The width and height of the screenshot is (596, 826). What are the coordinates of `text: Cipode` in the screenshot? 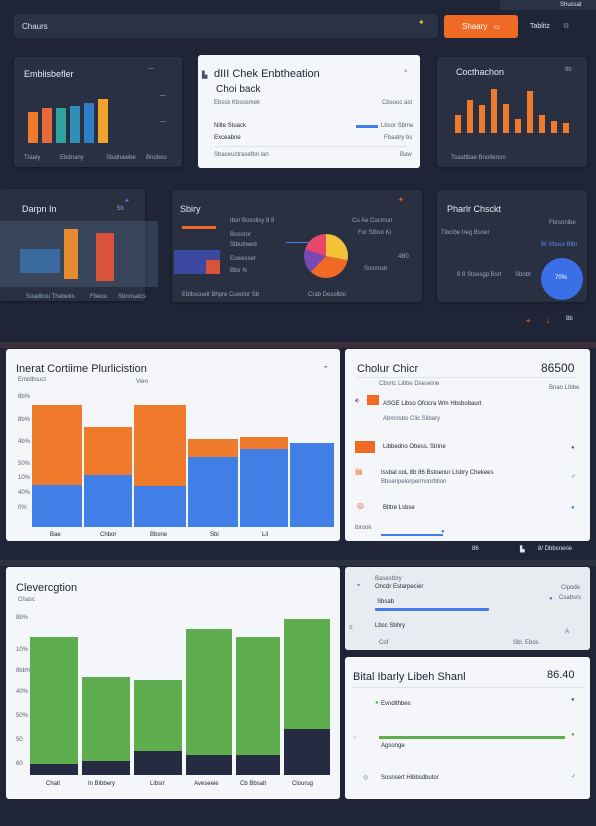 It's located at (571, 588).